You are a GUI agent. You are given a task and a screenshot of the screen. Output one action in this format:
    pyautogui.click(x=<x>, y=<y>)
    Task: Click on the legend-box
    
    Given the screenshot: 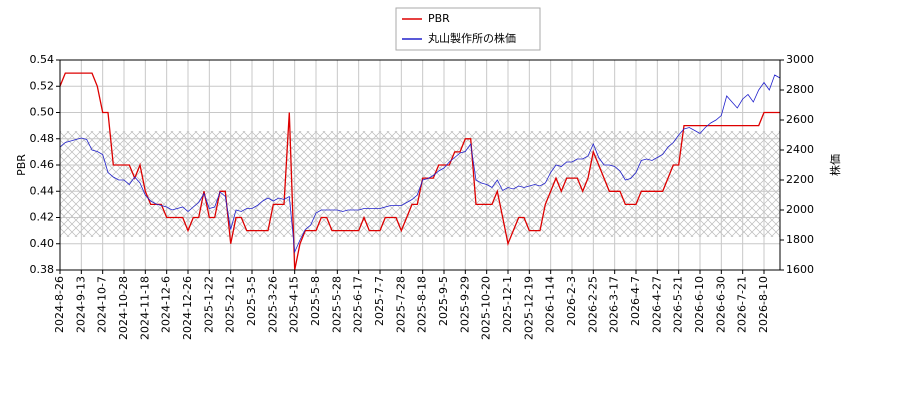 What is the action you would take?
    pyautogui.click(x=468, y=29)
    